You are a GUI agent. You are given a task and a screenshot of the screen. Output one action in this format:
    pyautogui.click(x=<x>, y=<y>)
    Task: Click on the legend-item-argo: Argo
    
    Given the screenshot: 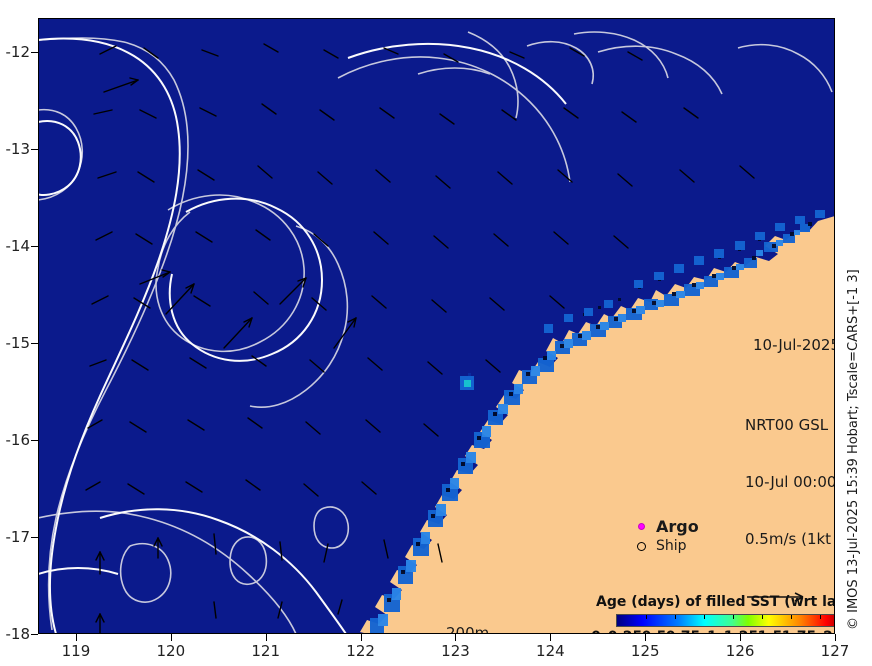 What is the action you would take?
    pyautogui.click(x=664, y=526)
    